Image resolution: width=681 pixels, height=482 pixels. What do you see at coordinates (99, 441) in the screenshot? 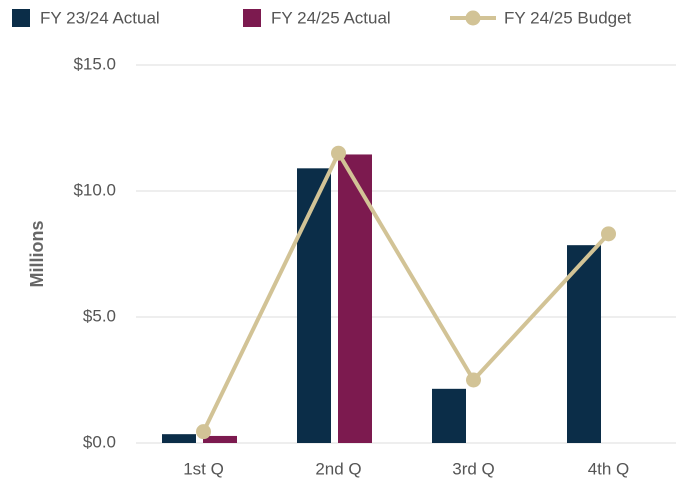
I see `y-tick-label: $0.0` at bounding box center [99, 441].